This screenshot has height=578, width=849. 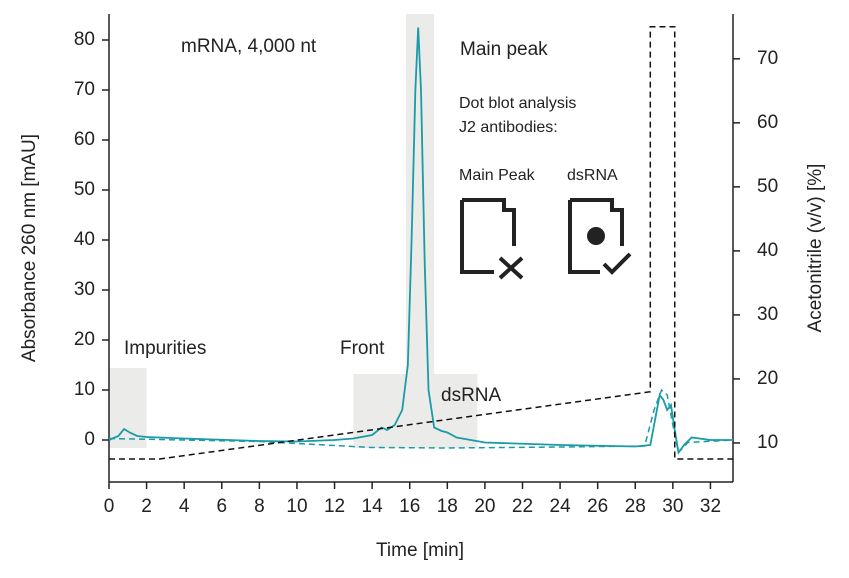 What do you see at coordinates (767, 250) in the screenshot?
I see `y2-tick-label: 40` at bounding box center [767, 250].